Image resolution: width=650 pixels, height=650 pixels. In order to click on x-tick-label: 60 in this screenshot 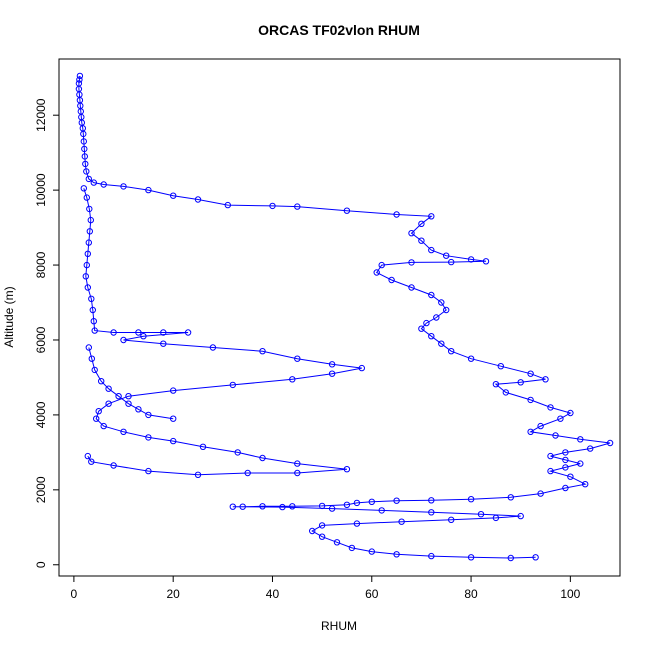, I will do `click(372, 594)`.